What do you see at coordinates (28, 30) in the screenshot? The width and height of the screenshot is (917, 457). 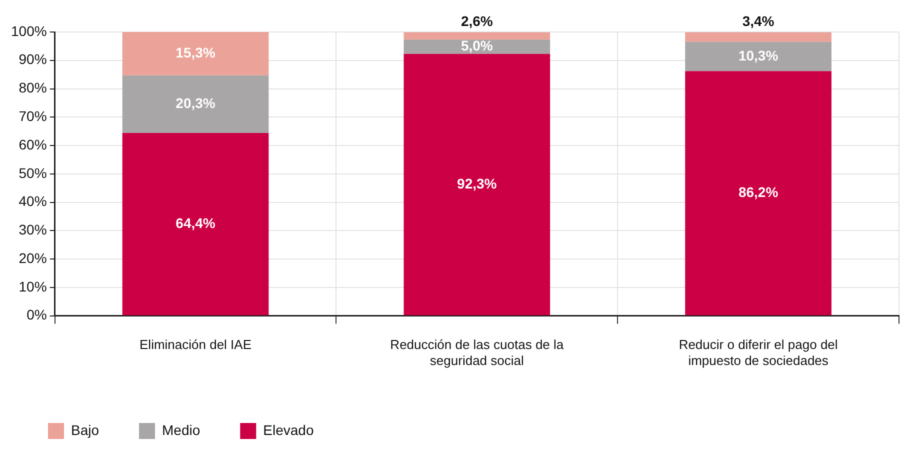 I see `y-tick-label: 100%` at bounding box center [28, 30].